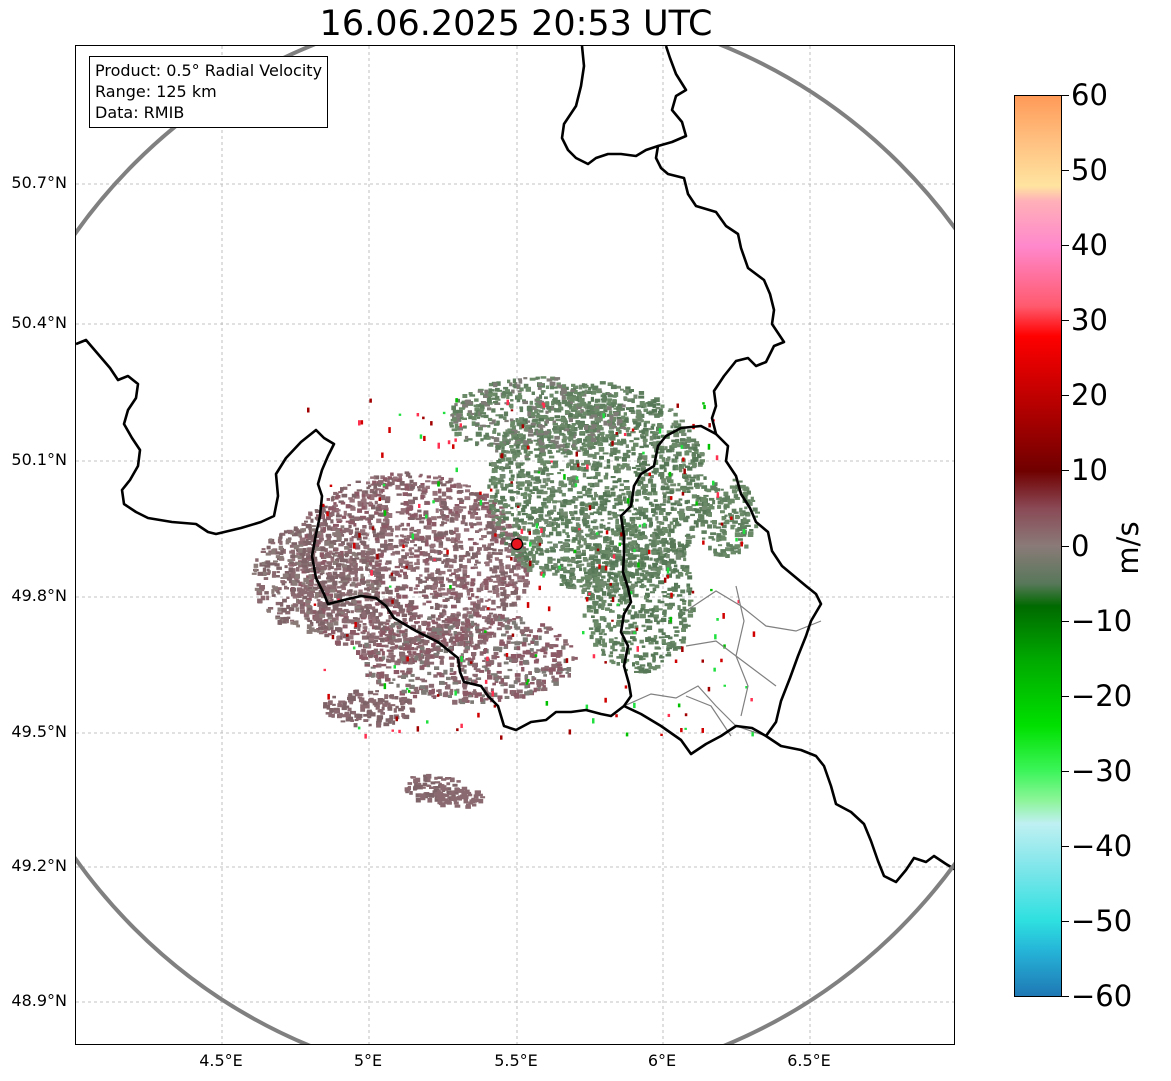 This screenshot has height=1081, width=1171. I want to click on colorbar-tick-label: 60, so click(1089, 95).